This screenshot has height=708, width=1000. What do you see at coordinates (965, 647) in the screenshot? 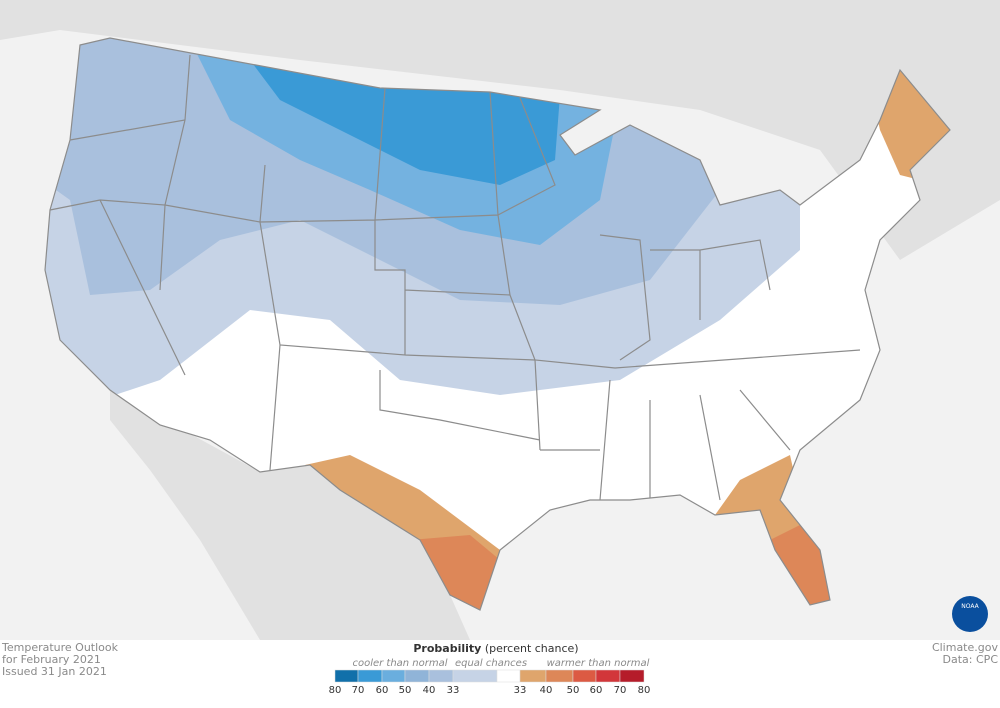
I see `credit-site: Climate.gov` at bounding box center [965, 647].